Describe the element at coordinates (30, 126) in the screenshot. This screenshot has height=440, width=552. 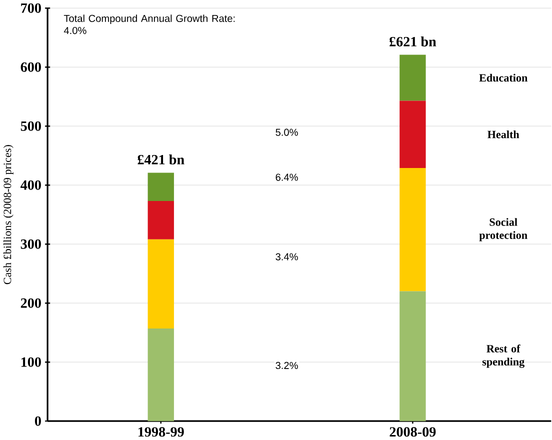
I see `y-tick-label: 500` at that location.